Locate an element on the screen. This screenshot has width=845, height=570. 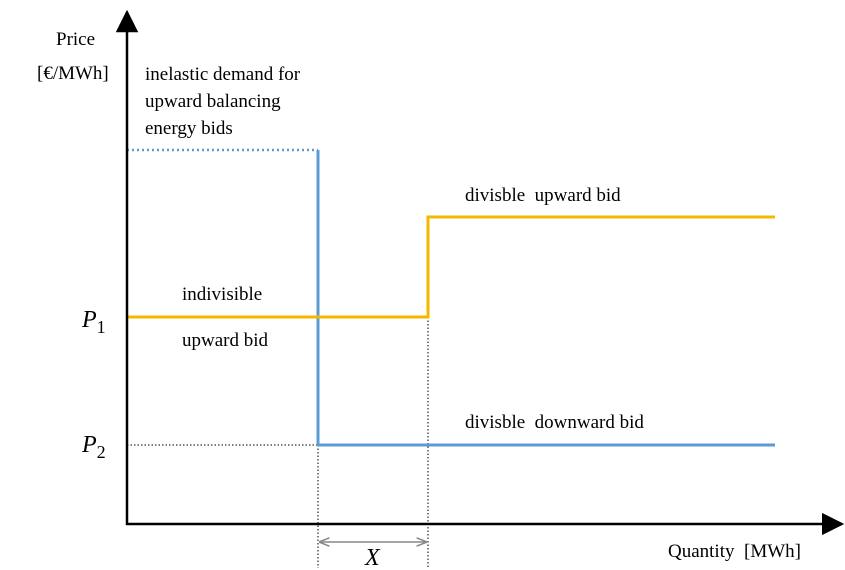
p1-label: P1 is located at coordinates (93, 322).